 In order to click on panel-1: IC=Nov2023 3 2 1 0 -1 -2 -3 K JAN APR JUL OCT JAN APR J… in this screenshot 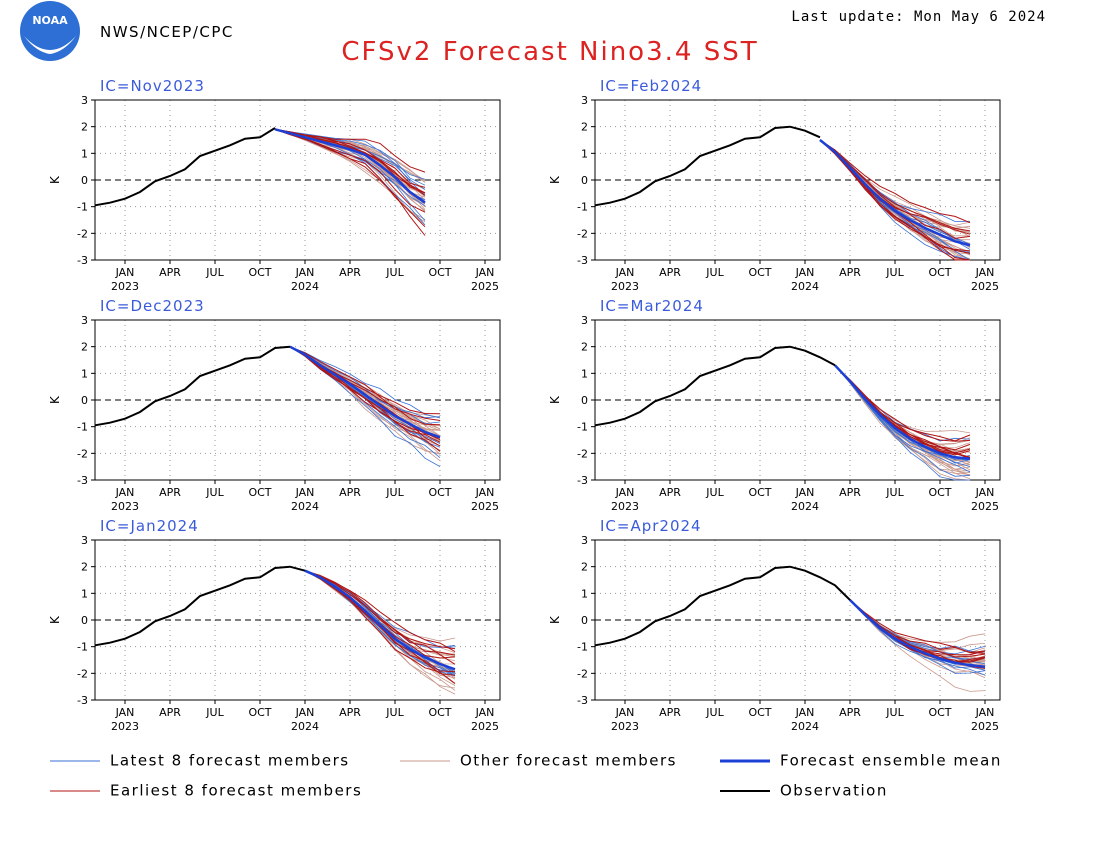, I will do `click(274, 185)`.